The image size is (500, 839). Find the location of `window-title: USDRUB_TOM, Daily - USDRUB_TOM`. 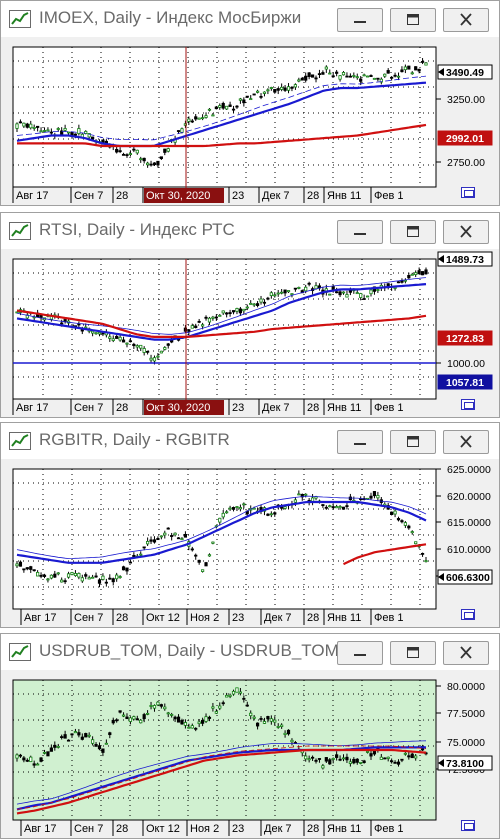

window-title: USDRUB_TOM, Daily - USDRUB_TOM is located at coordinates (189, 650).